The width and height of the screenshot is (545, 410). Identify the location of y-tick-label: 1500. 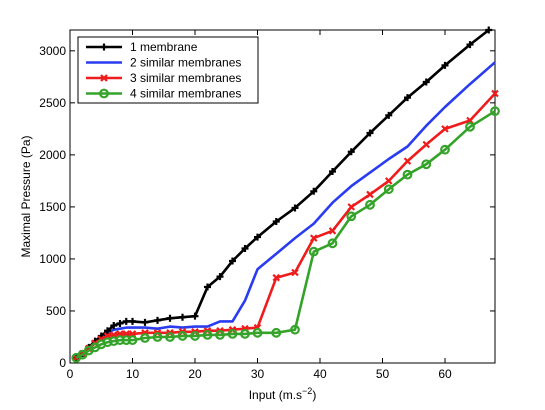
(52, 207).